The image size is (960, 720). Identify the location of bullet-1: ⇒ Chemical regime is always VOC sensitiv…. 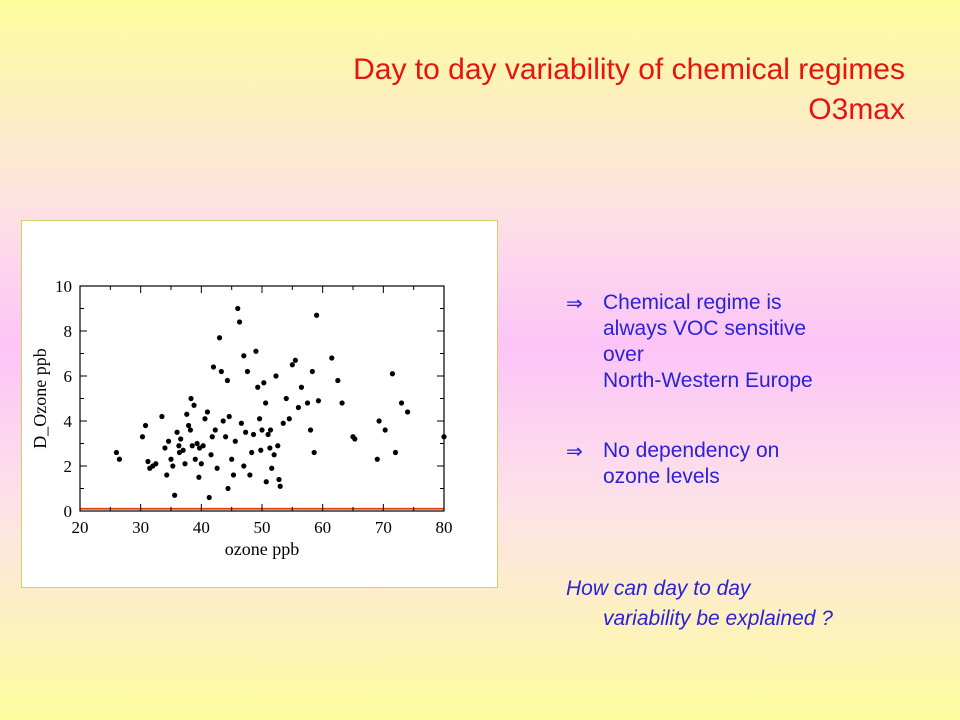
(746, 342).